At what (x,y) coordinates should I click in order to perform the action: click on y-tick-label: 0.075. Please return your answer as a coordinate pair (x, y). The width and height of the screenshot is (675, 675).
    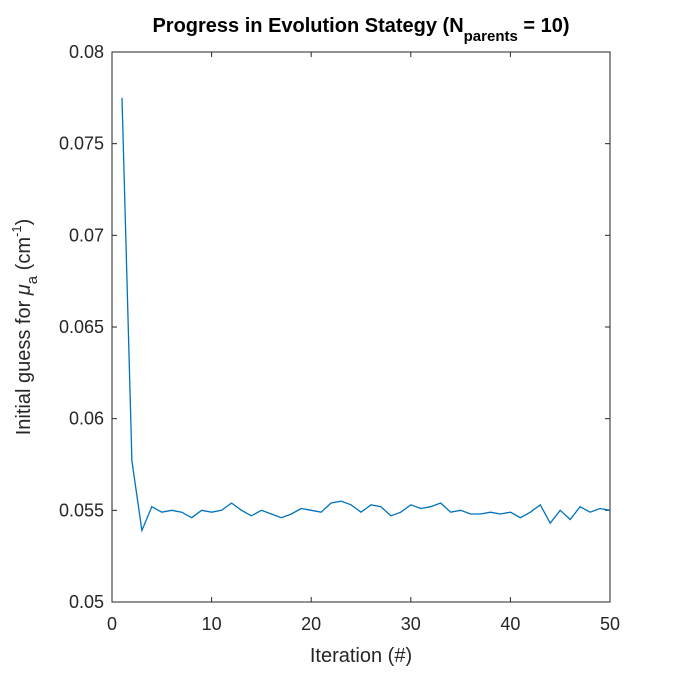
    Looking at the image, I should click on (81, 144).